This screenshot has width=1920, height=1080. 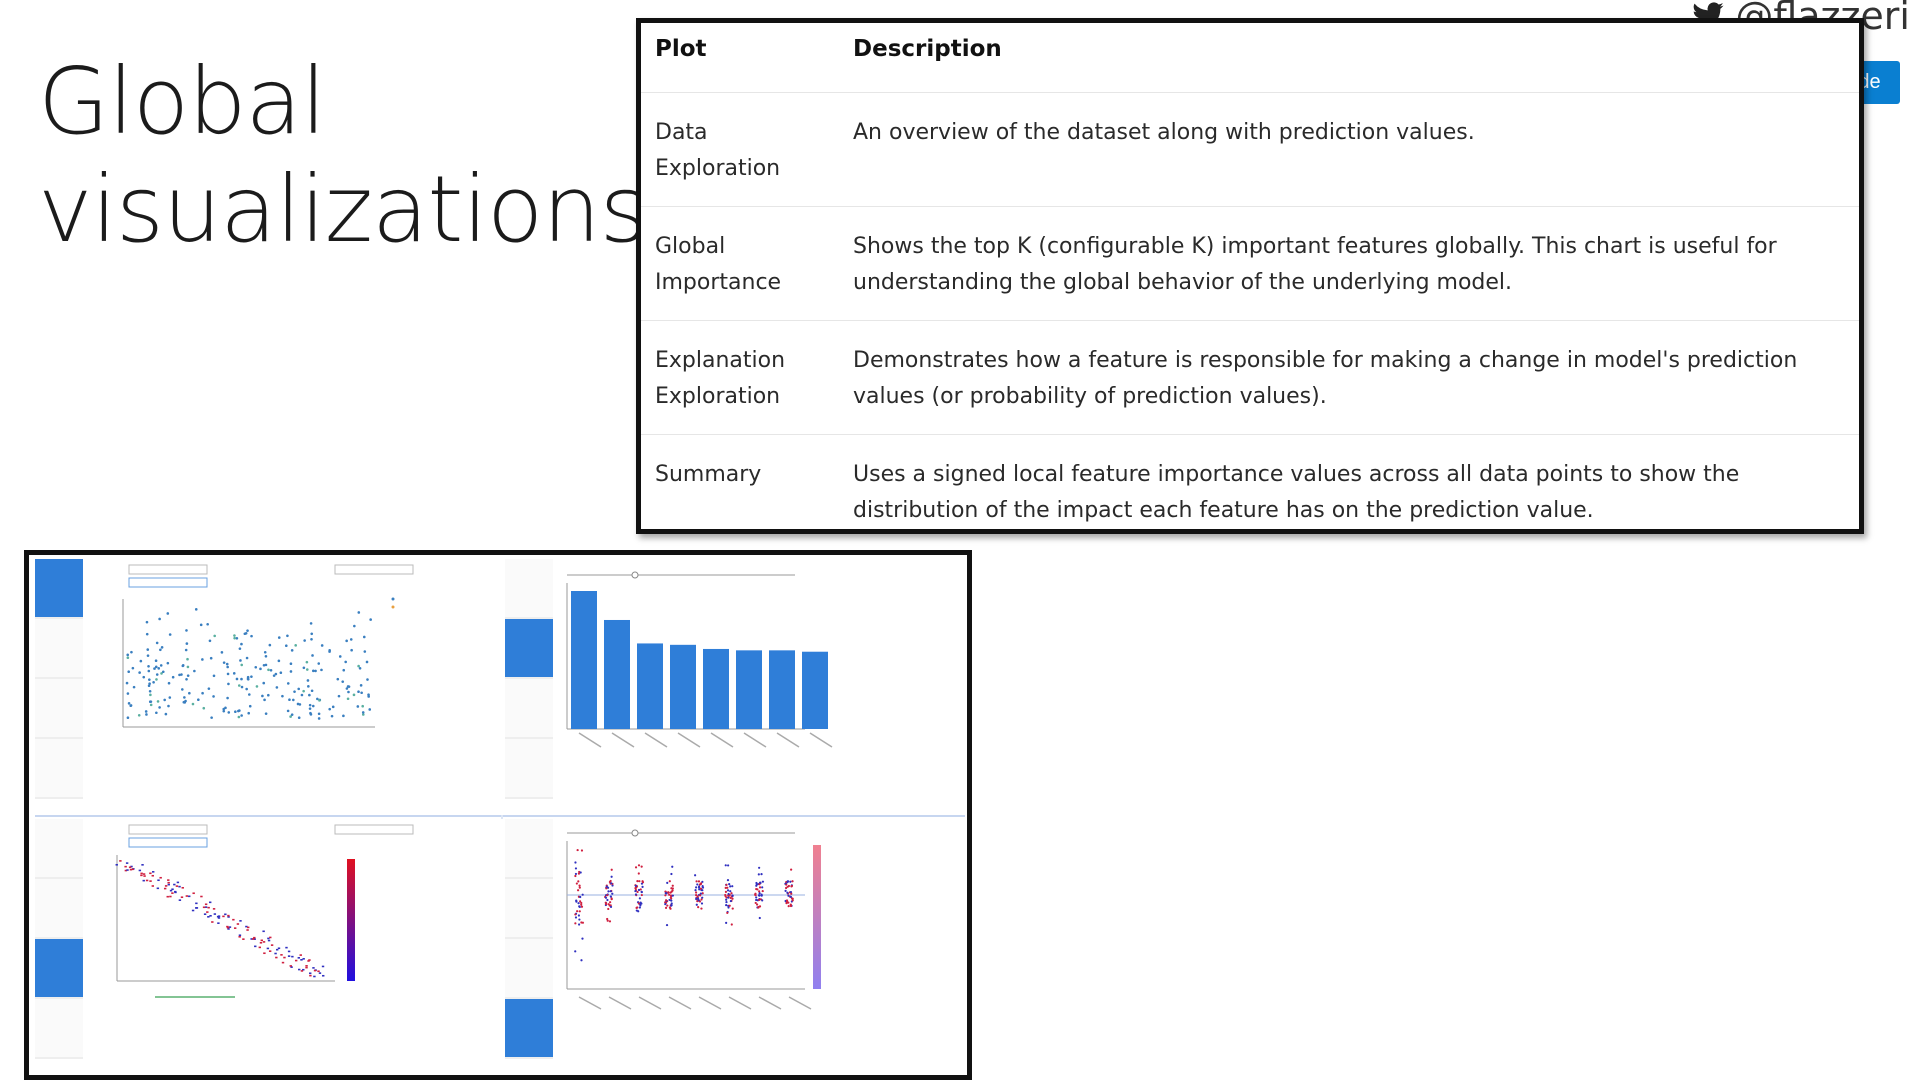 What do you see at coordinates (815, 690) in the screenshot?
I see `bar` at bounding box center [815, 690].